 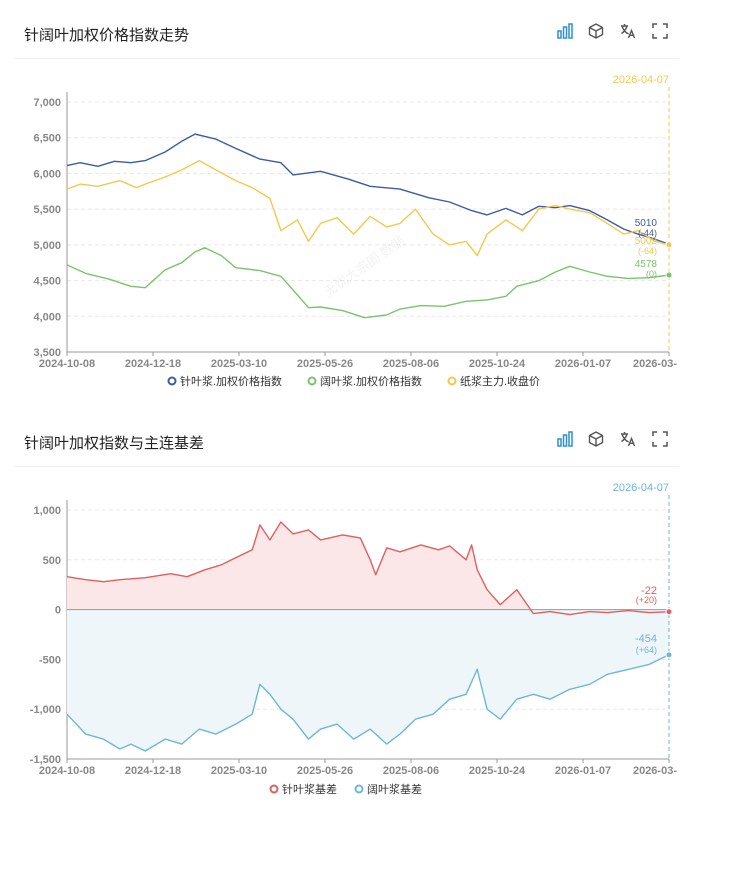 I want to click on panel-title: 针阔叶加权价格指数走势, so click(x=107, y=35).